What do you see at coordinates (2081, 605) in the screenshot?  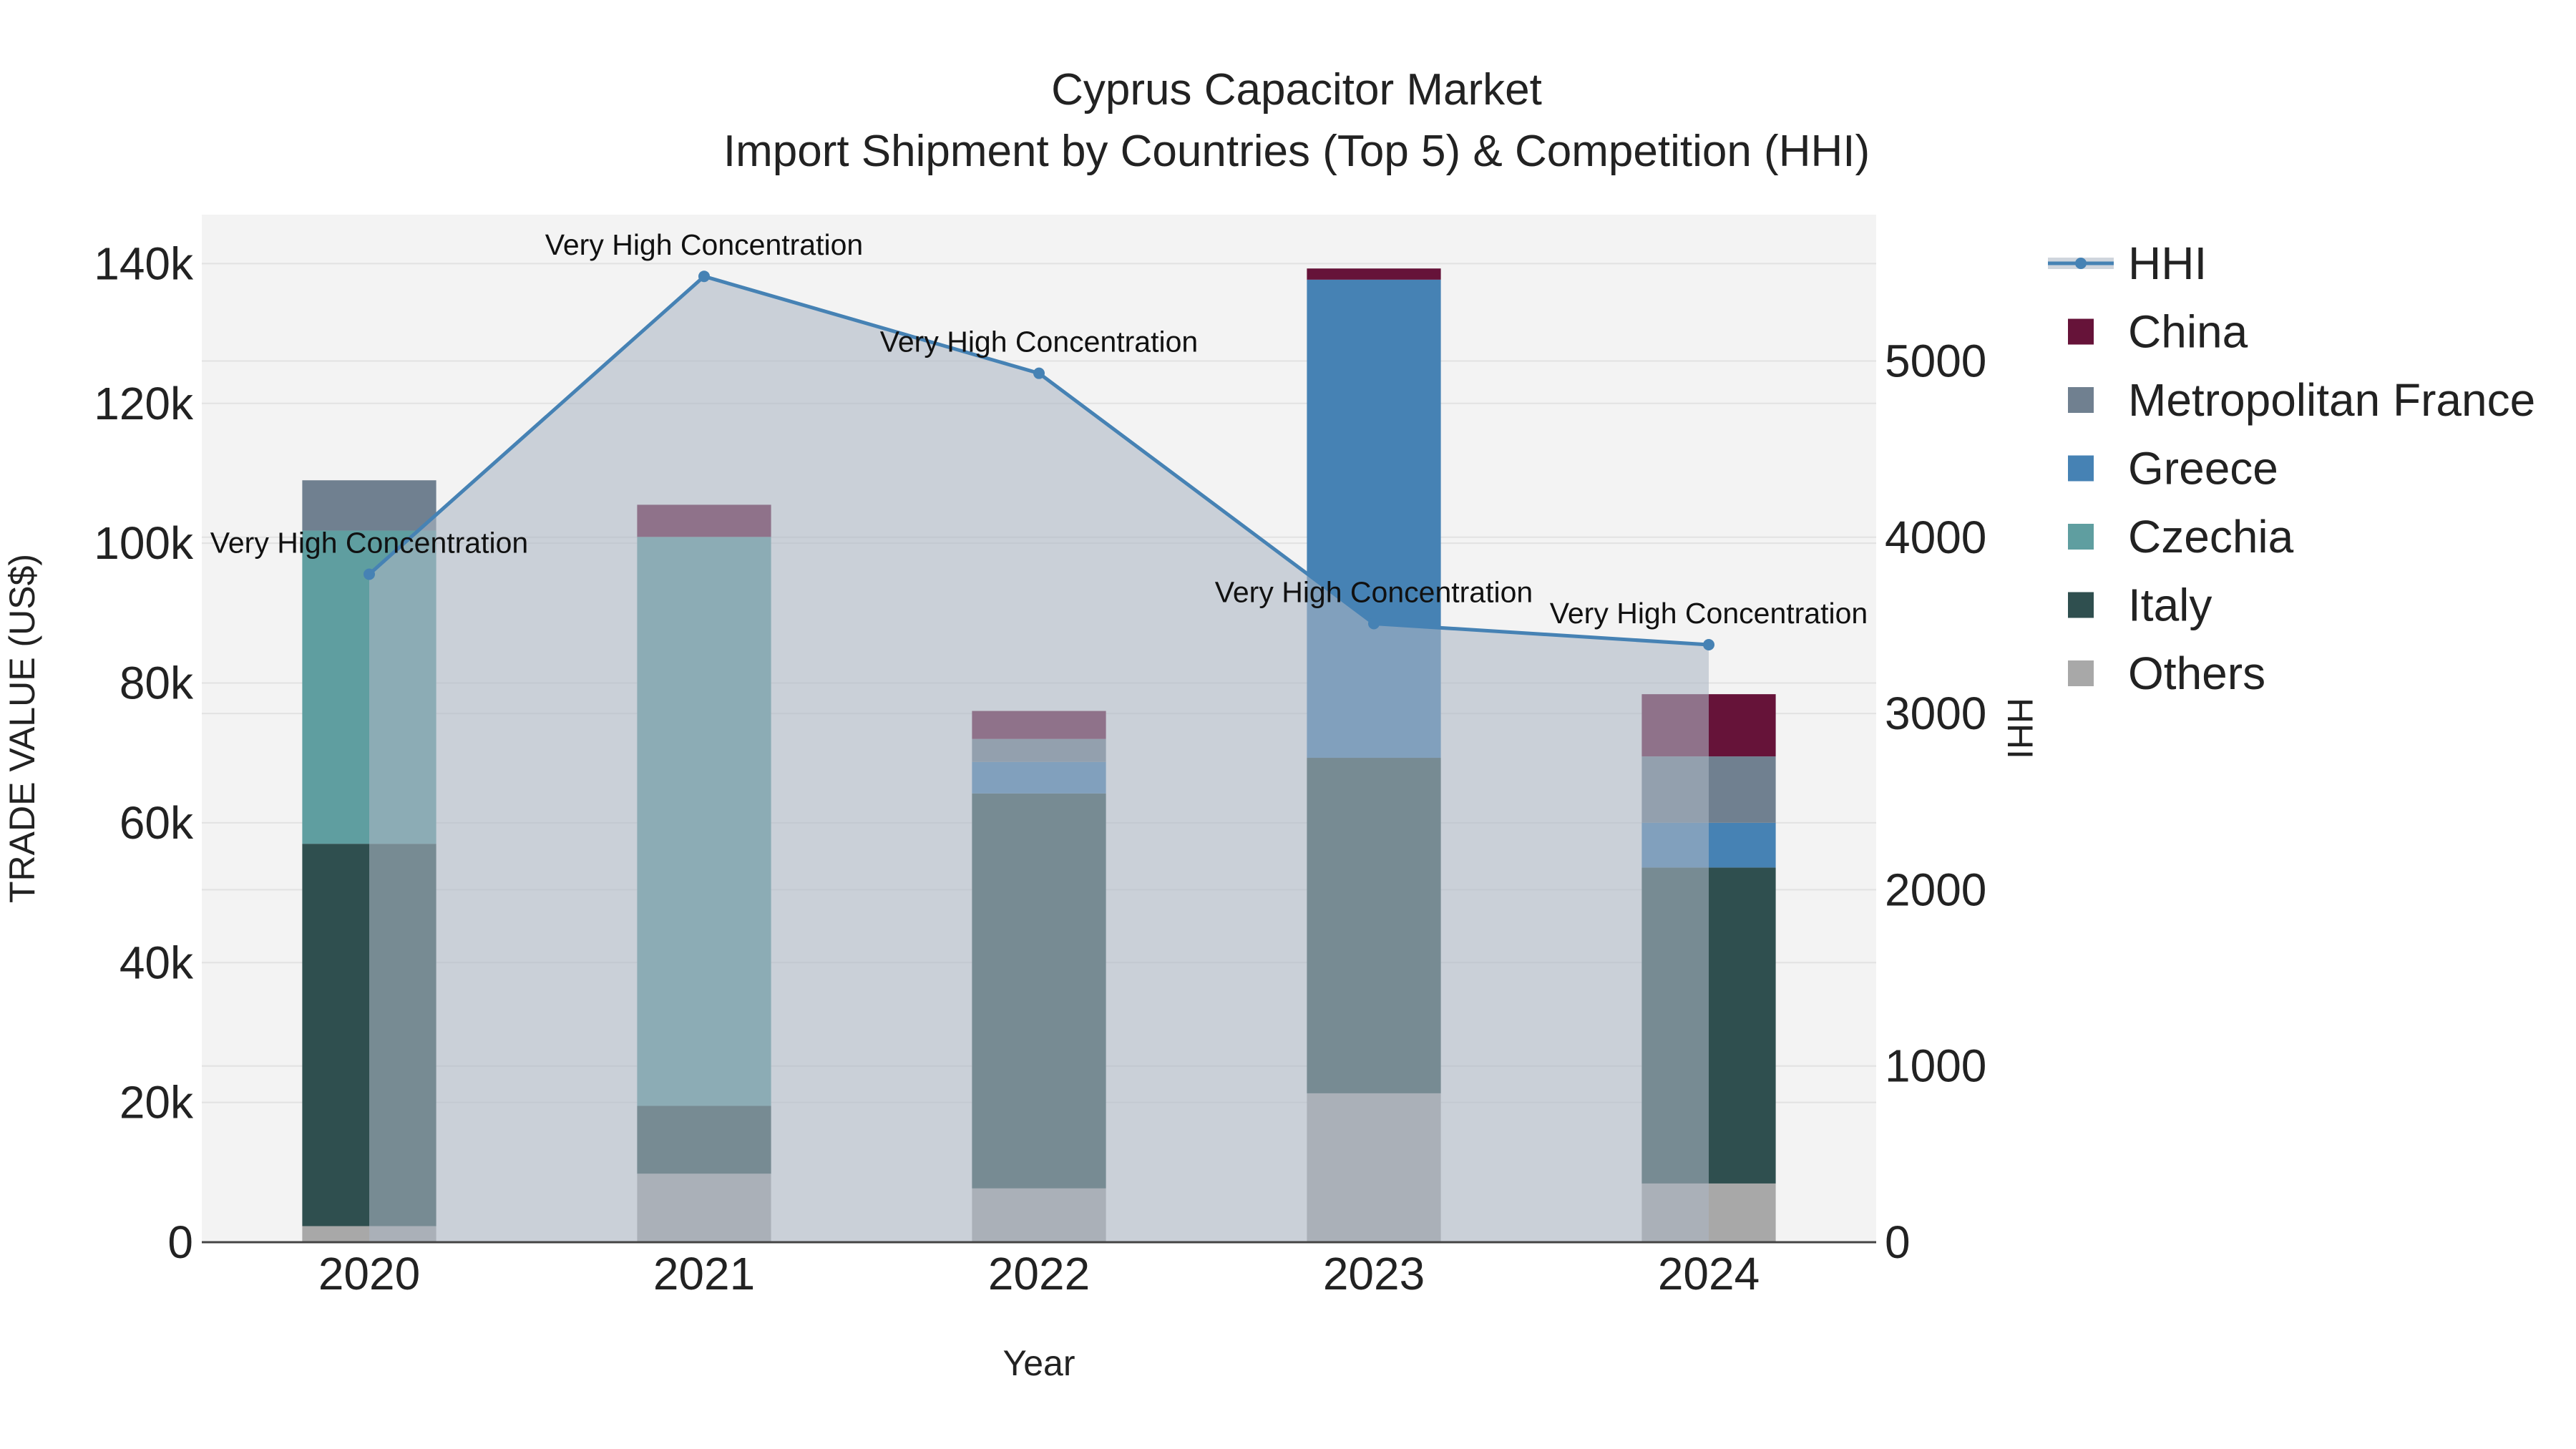 I see `legend-swatch-italy` at bounding box center [2081, 605].